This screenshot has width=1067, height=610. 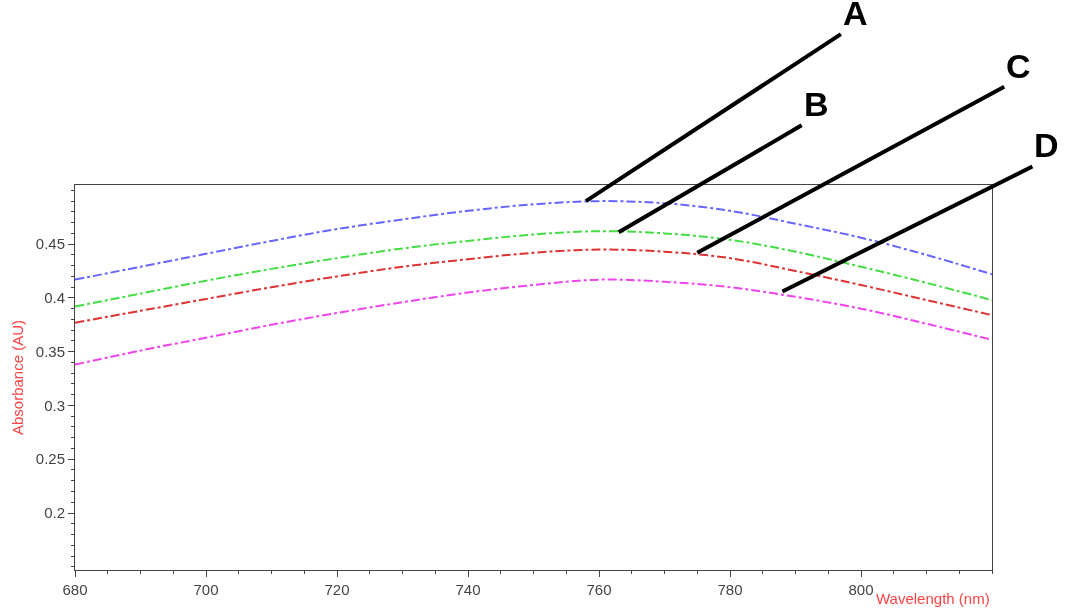 I want to click on y-tick-label: 0.45, so click(x=50, y=244).